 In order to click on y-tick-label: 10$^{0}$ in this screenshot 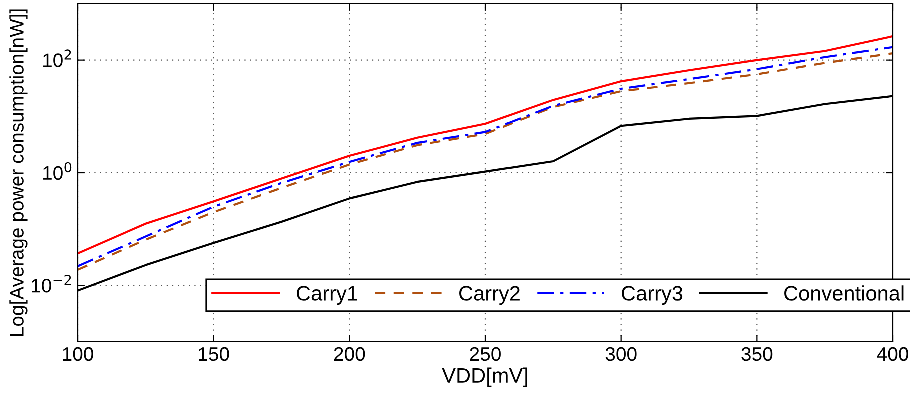, I will do `click(58, 171)`.